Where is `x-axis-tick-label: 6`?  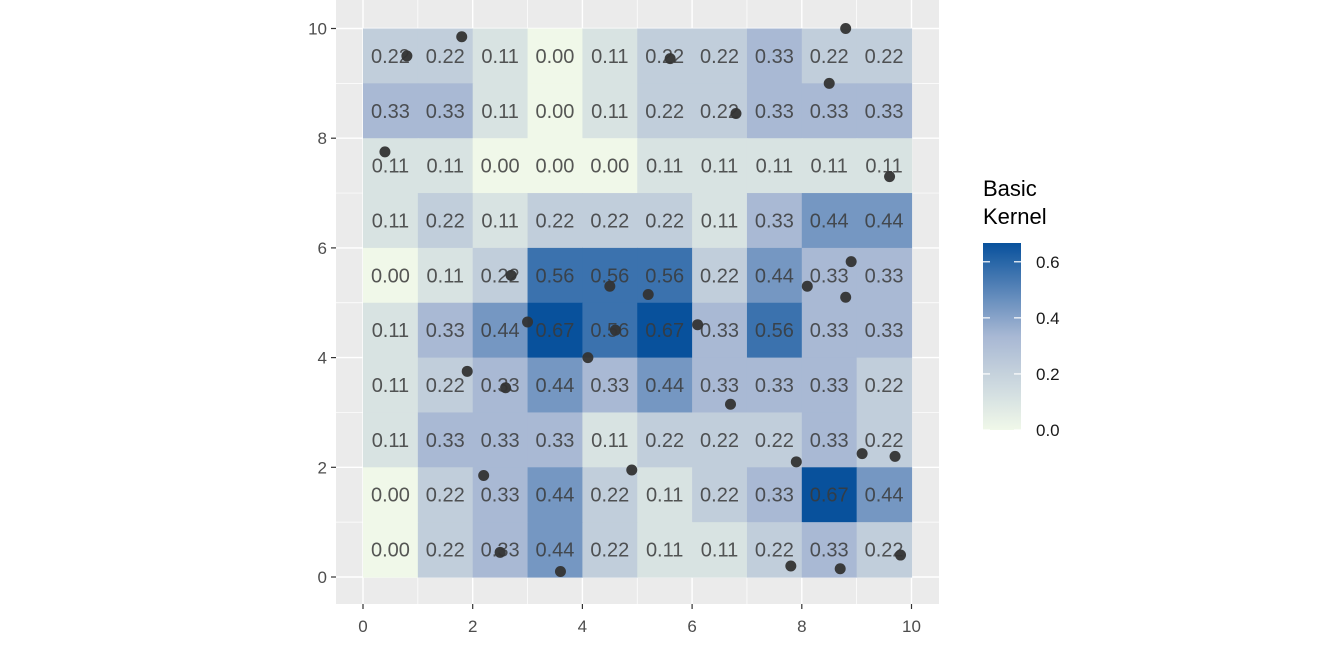
x-axis-tick-label: 6 is located at coordinates (691, 626).